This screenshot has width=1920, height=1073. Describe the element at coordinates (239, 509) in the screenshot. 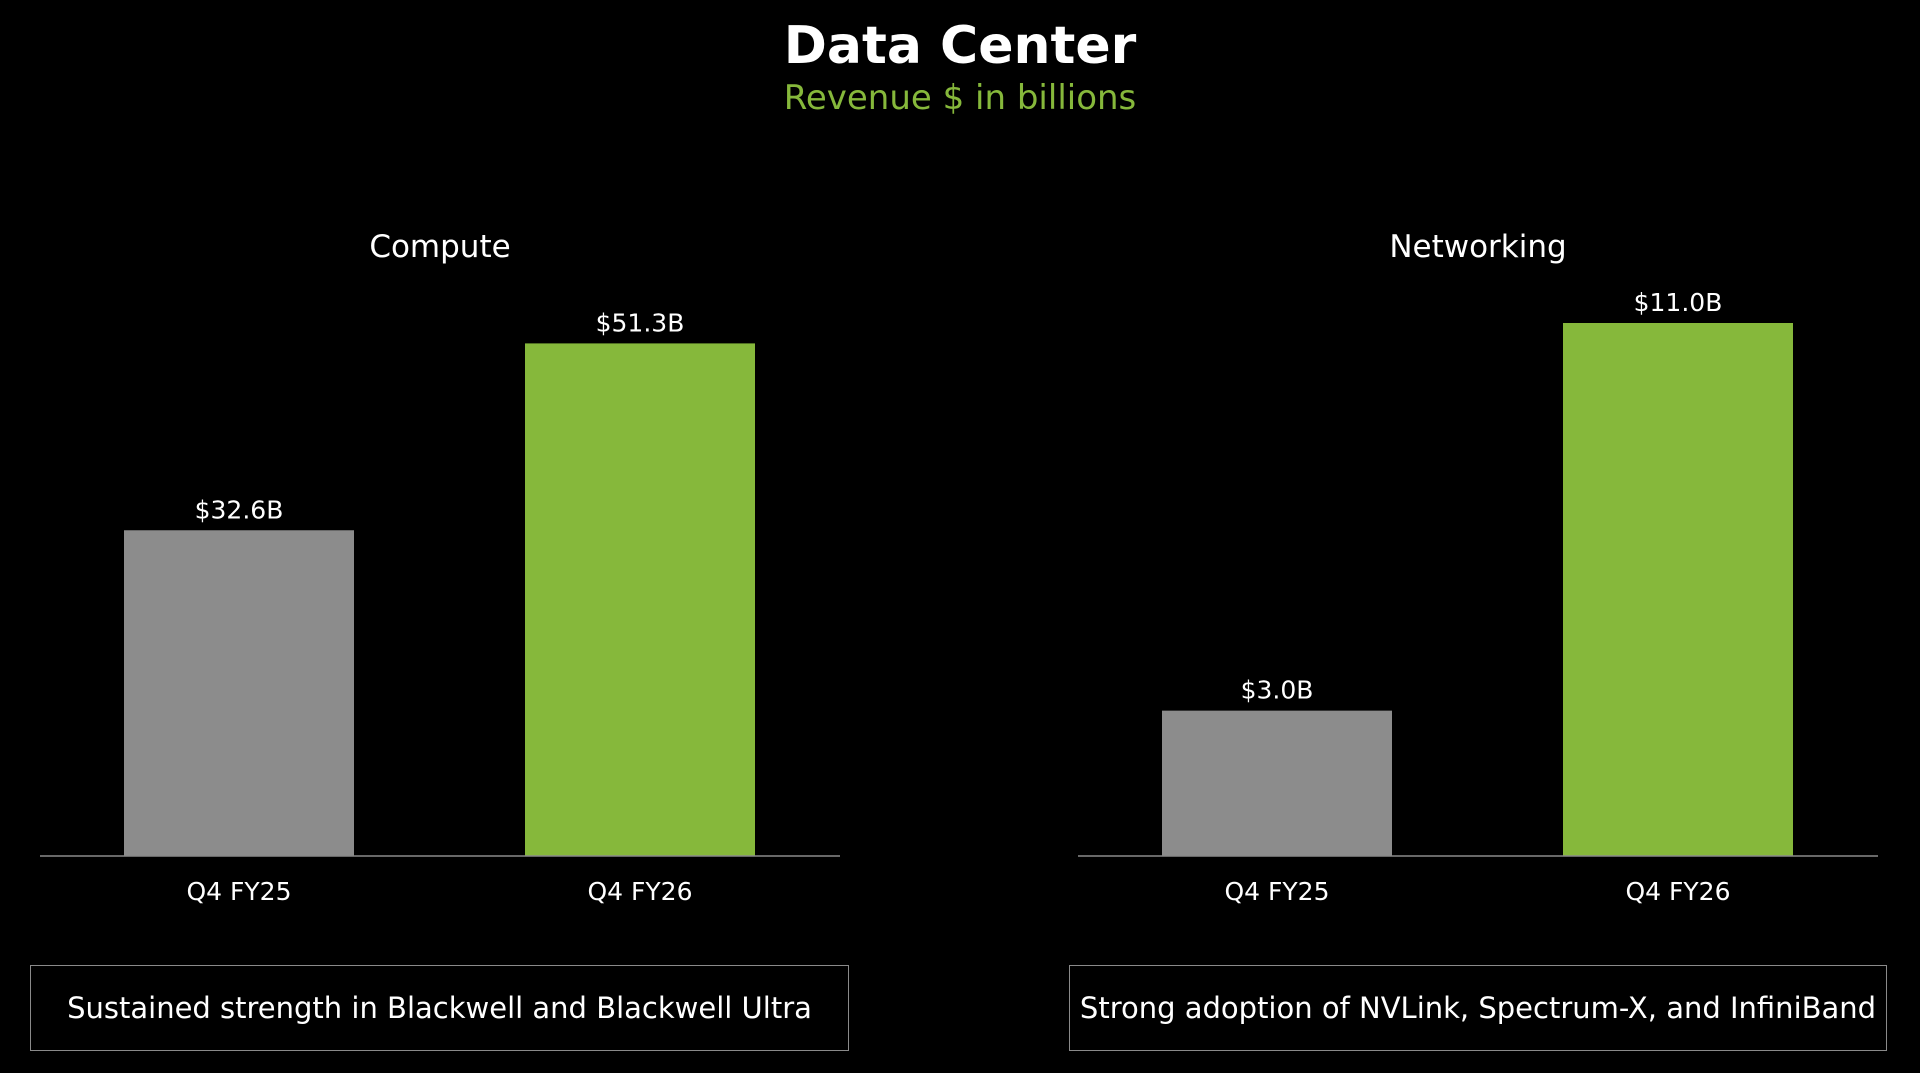

I see `compute-data-label-1: $32.6B` at that location.